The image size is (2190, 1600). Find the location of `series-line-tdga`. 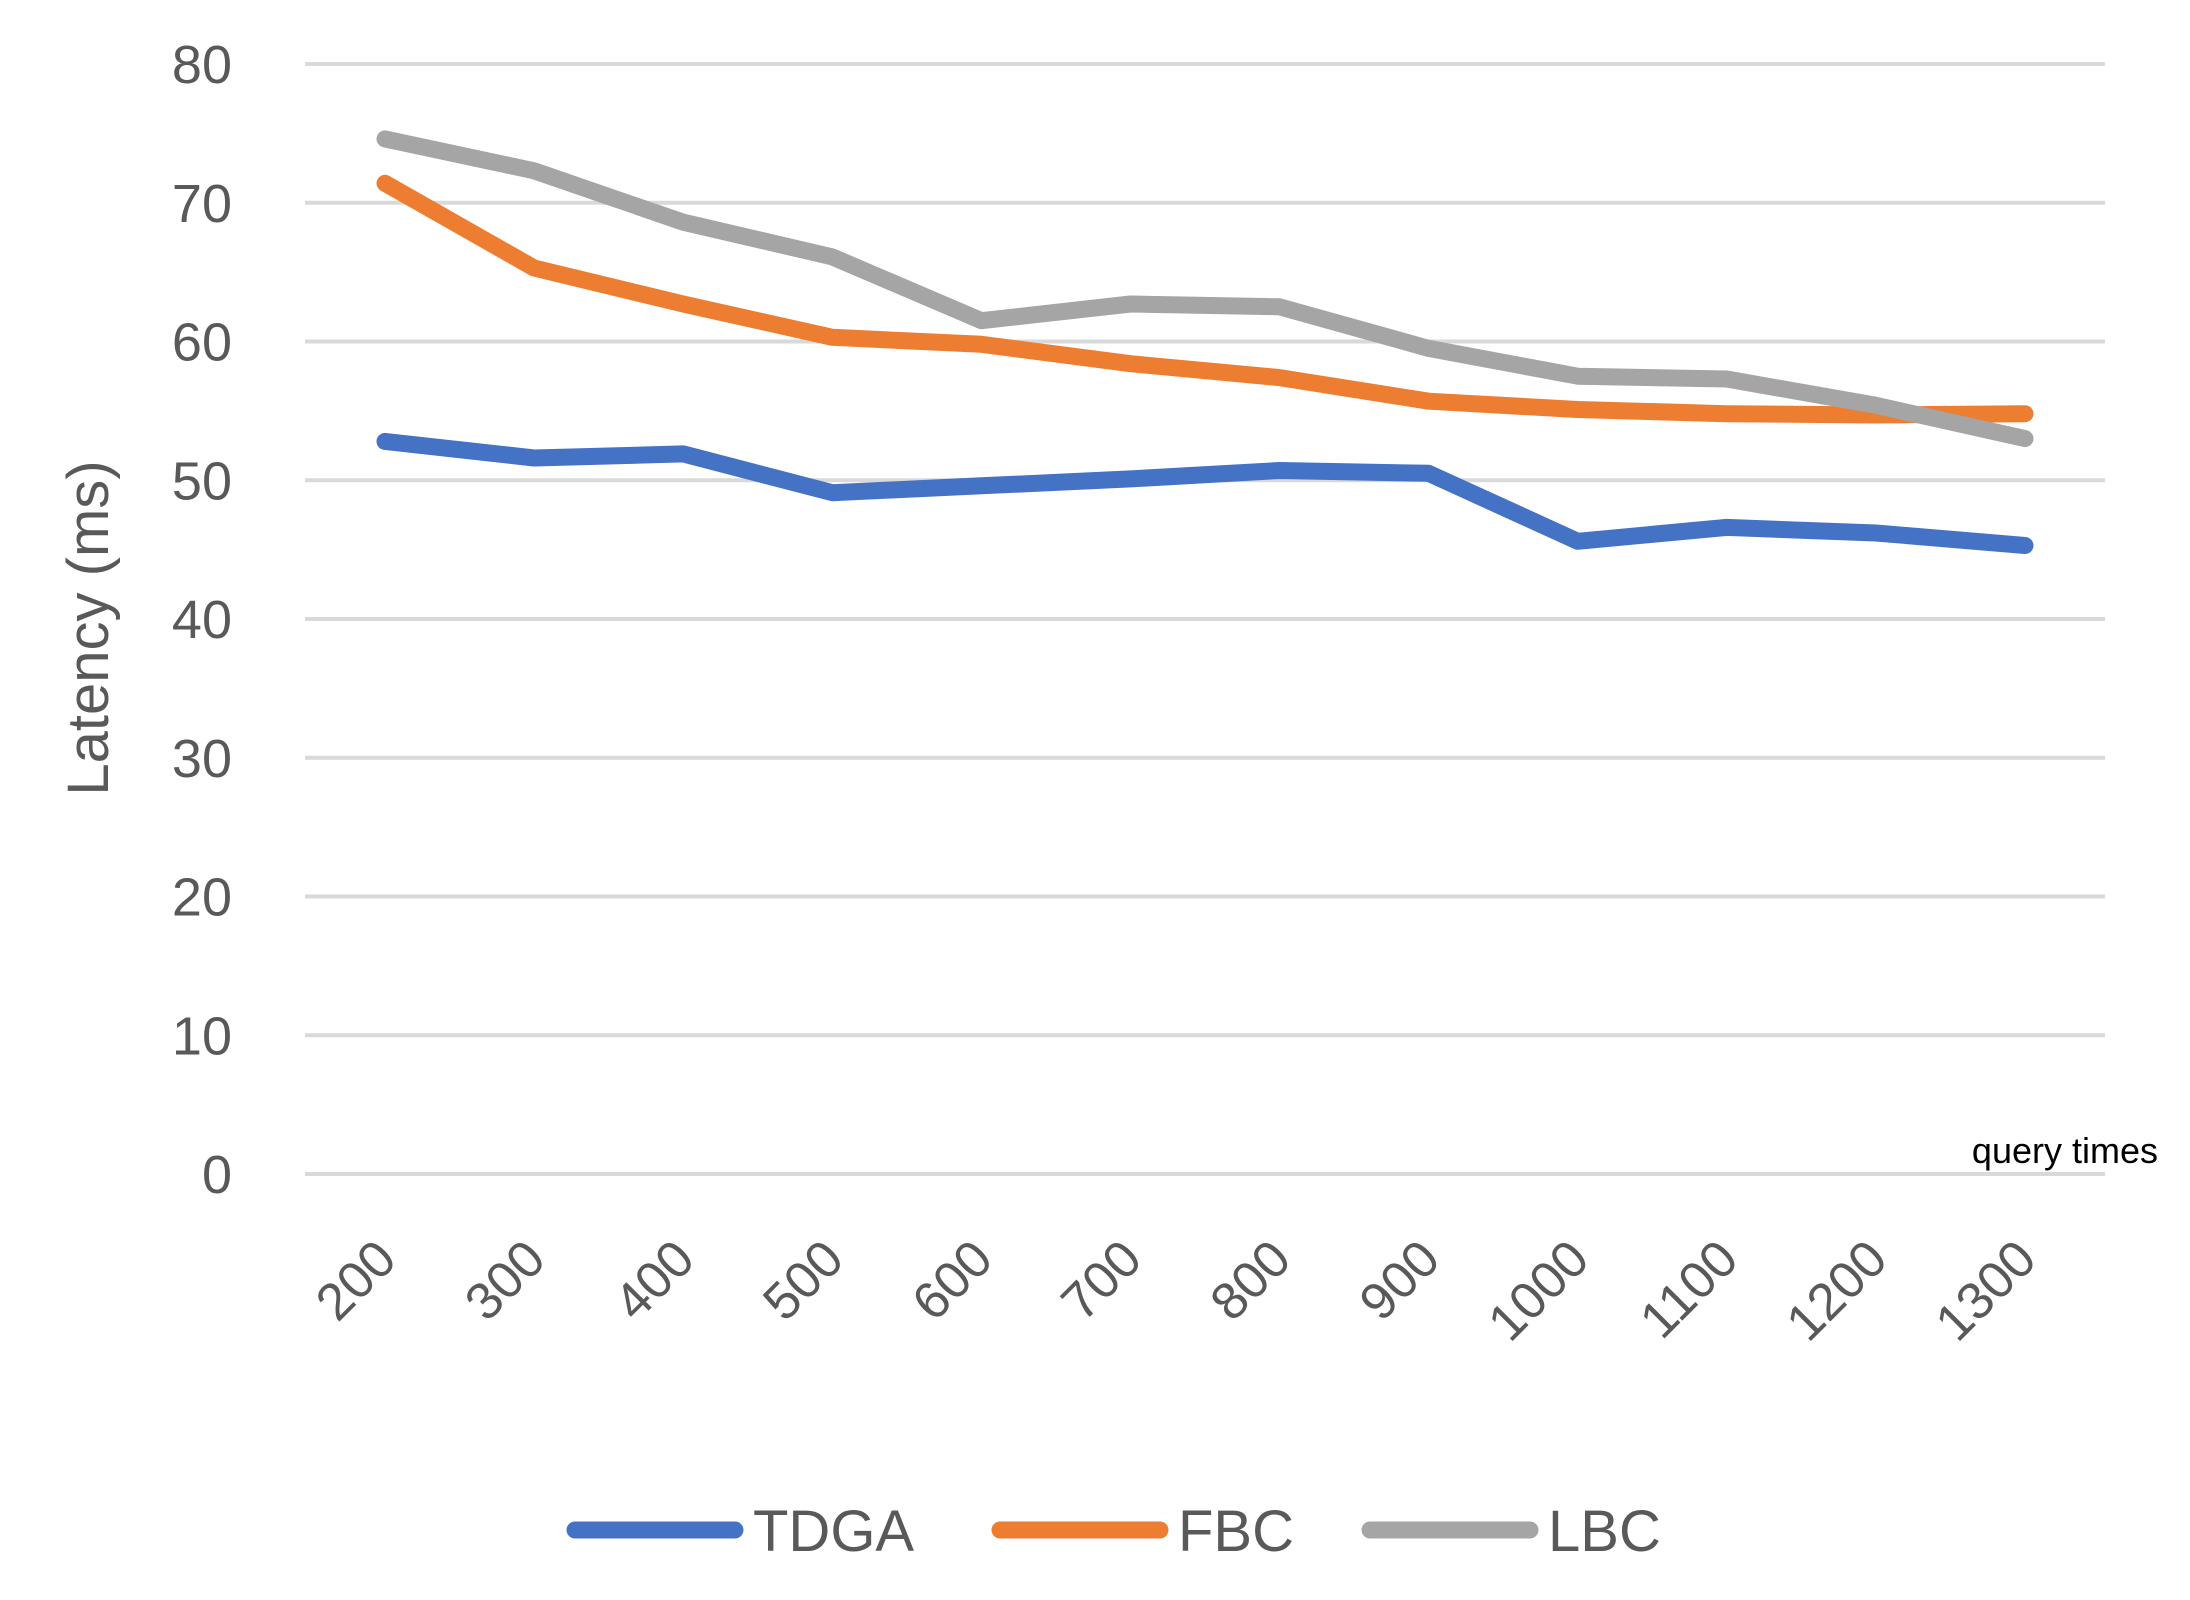

series-line-tdga is located at coordinates (1205, 493).